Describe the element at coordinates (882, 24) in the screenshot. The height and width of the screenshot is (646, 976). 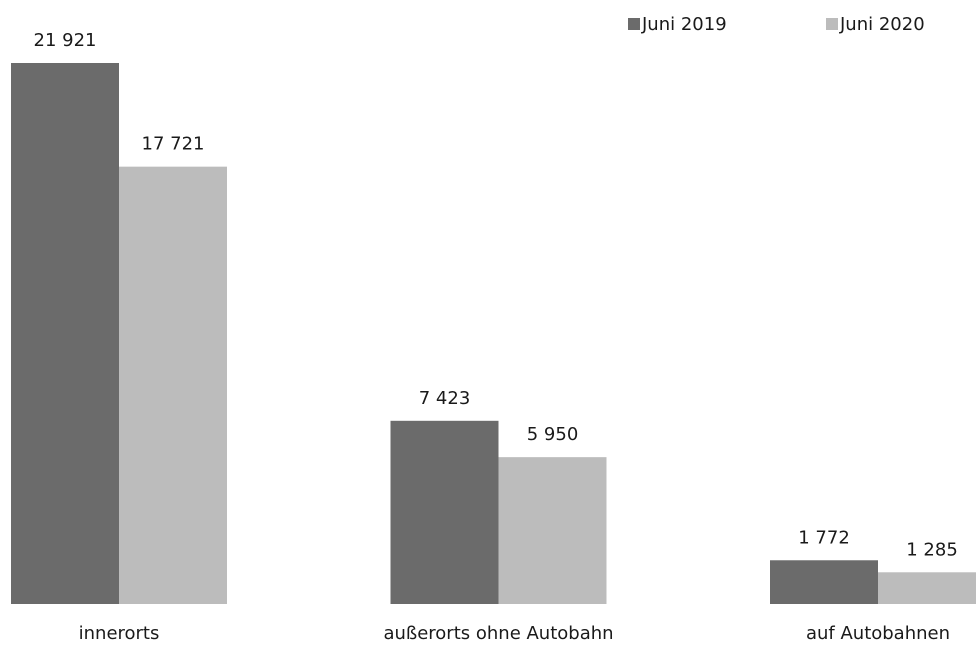
I see `legend-label: Juni 2020` at that location.